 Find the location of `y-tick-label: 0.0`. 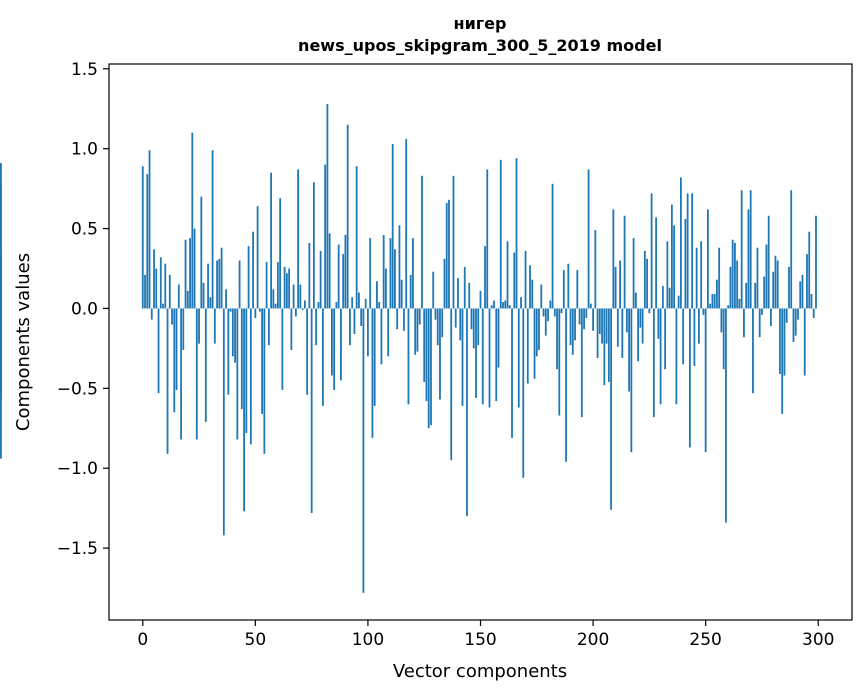

y-tick-label: 0.0 is located at coordinates (84, 309).